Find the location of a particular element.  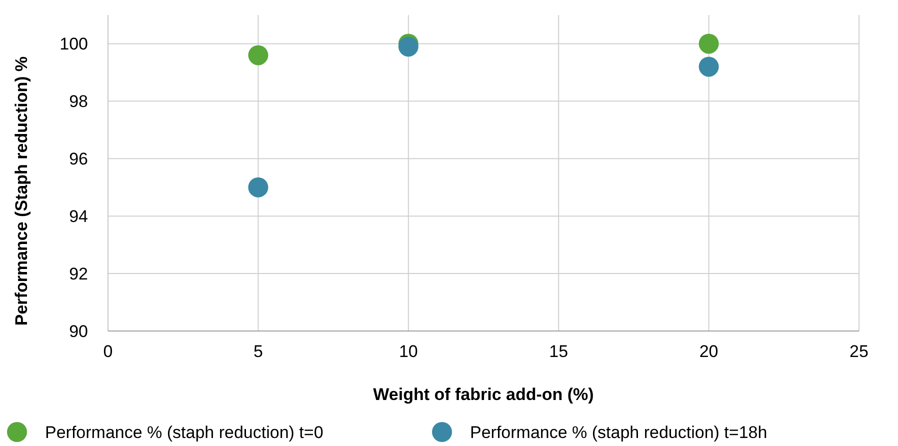

x-tick-label: 0 is located at coordinates (108, 351).